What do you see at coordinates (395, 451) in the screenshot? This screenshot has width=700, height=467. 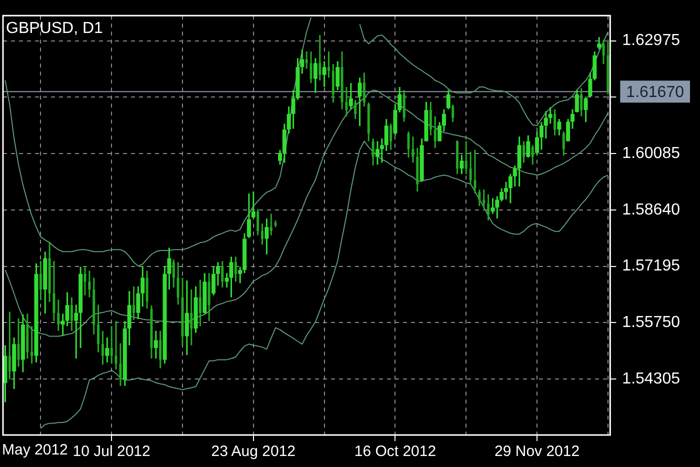 I see `x-tick-label: 16 Oct 2012` at bounding box center [395, 451].